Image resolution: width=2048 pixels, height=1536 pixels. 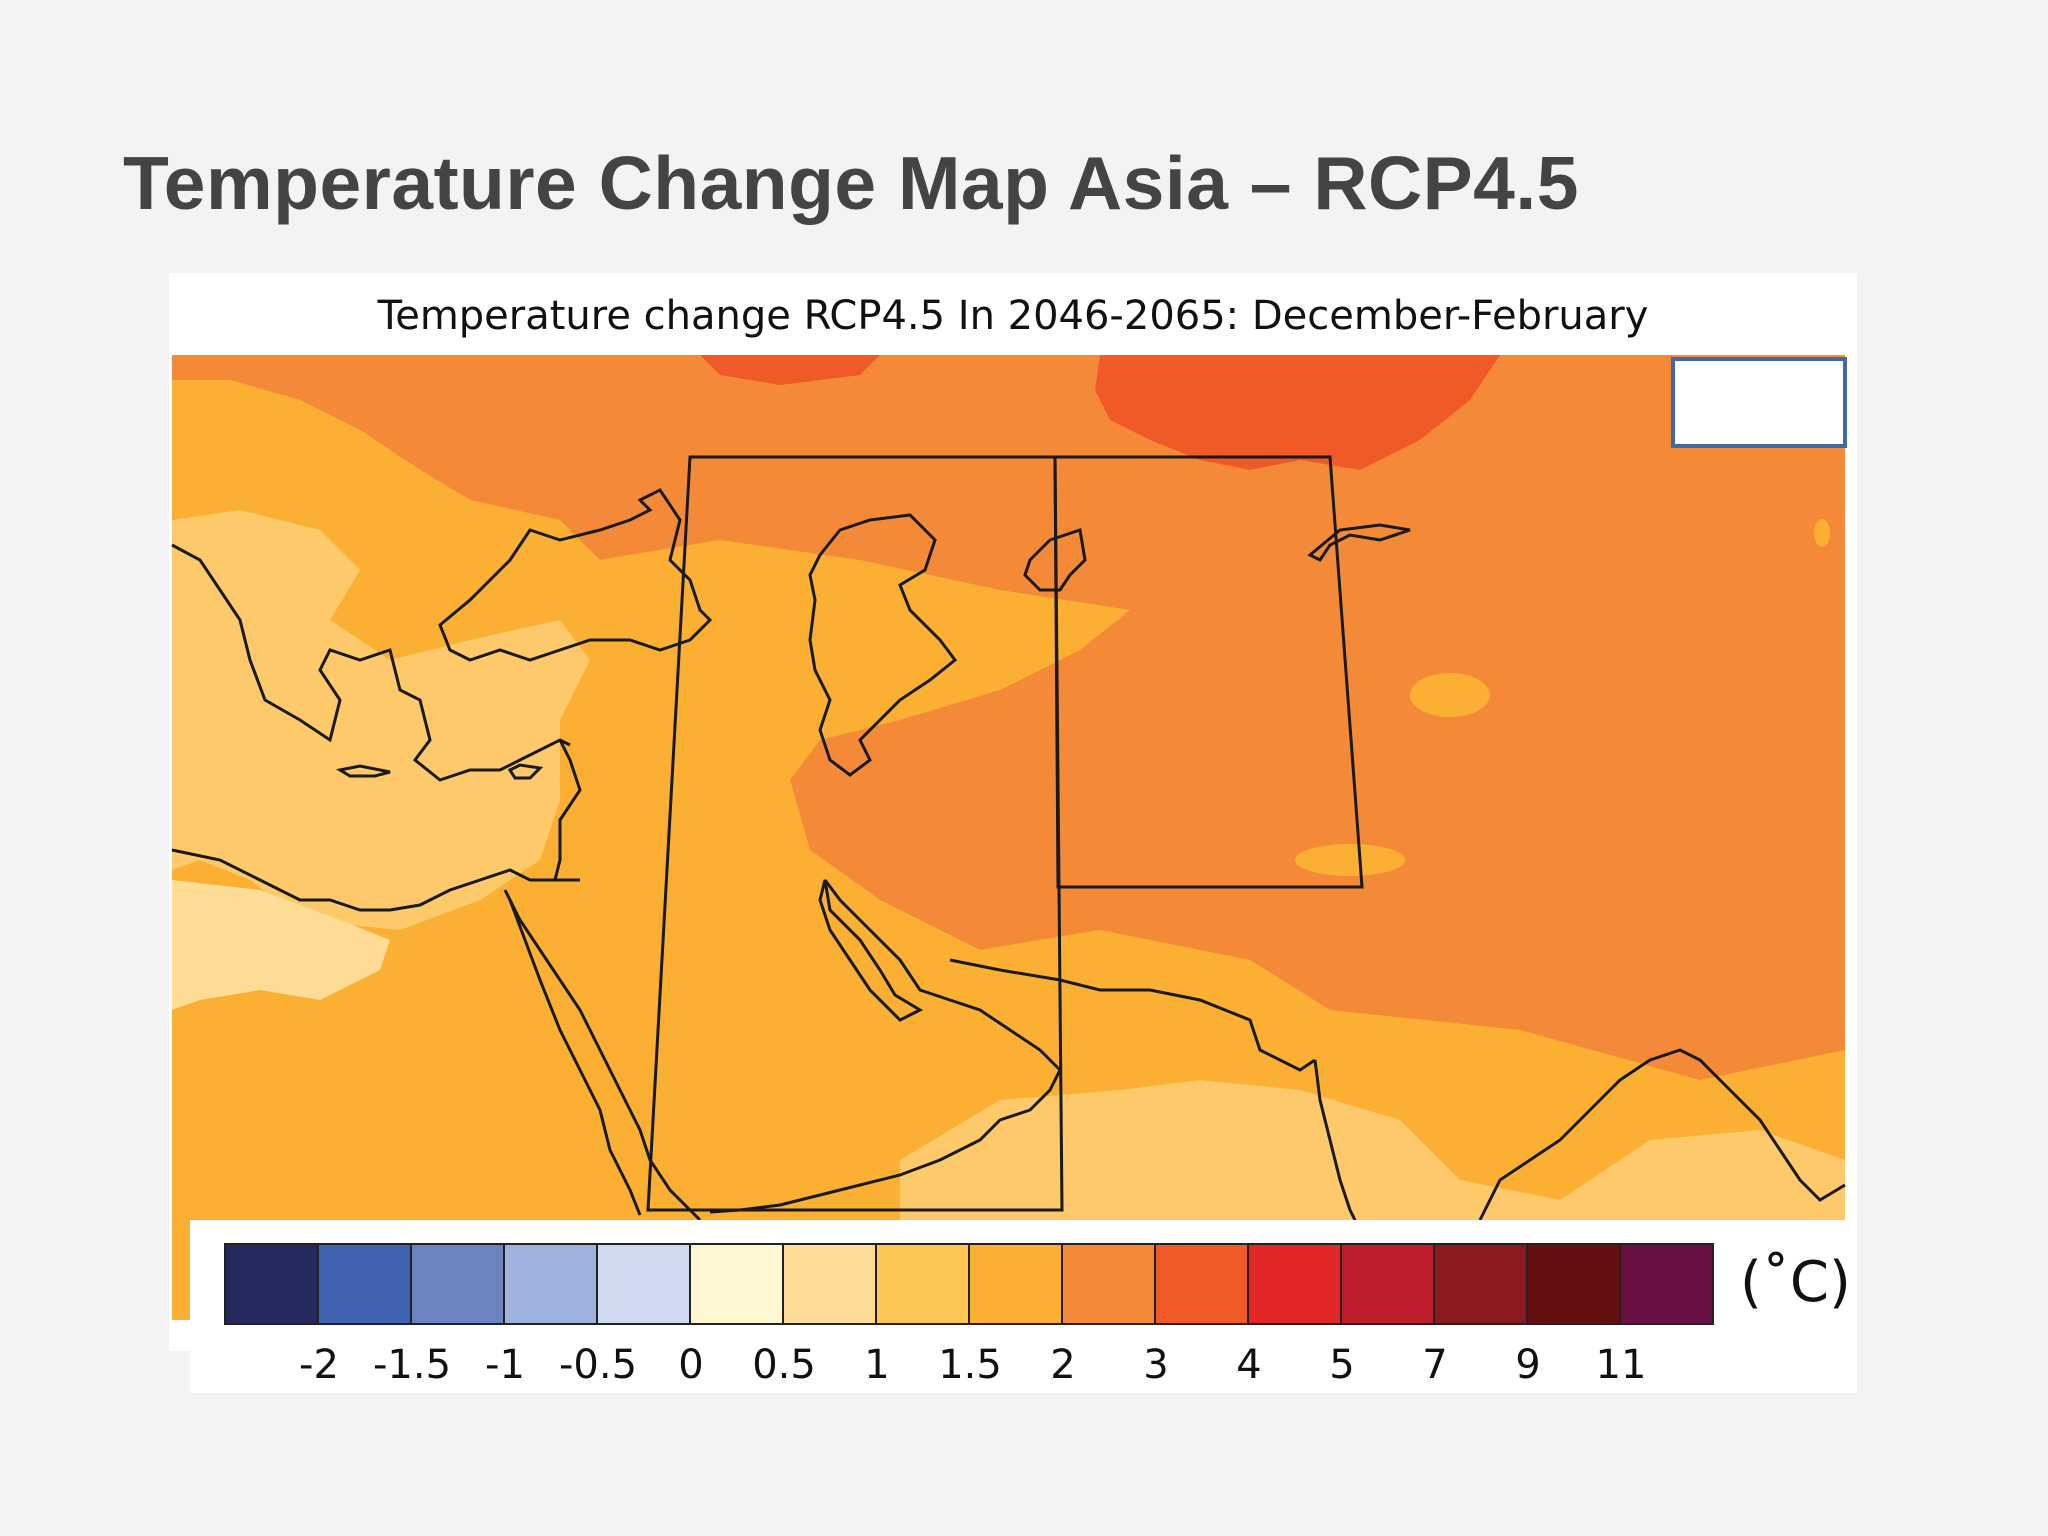 What do you see at coordinates (1063, 1365) in the screenshot?
I see `colorbar-tick-label: 2` at bounding box center [1063, 1365].